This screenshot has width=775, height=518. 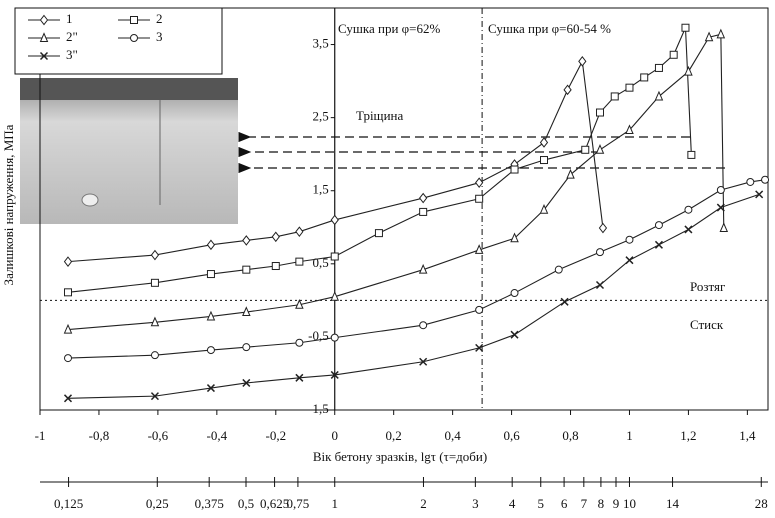 What do you see at coordinates (118, 41) in the screenshot?
I see `legend-box` at bounding box center [118, 41].